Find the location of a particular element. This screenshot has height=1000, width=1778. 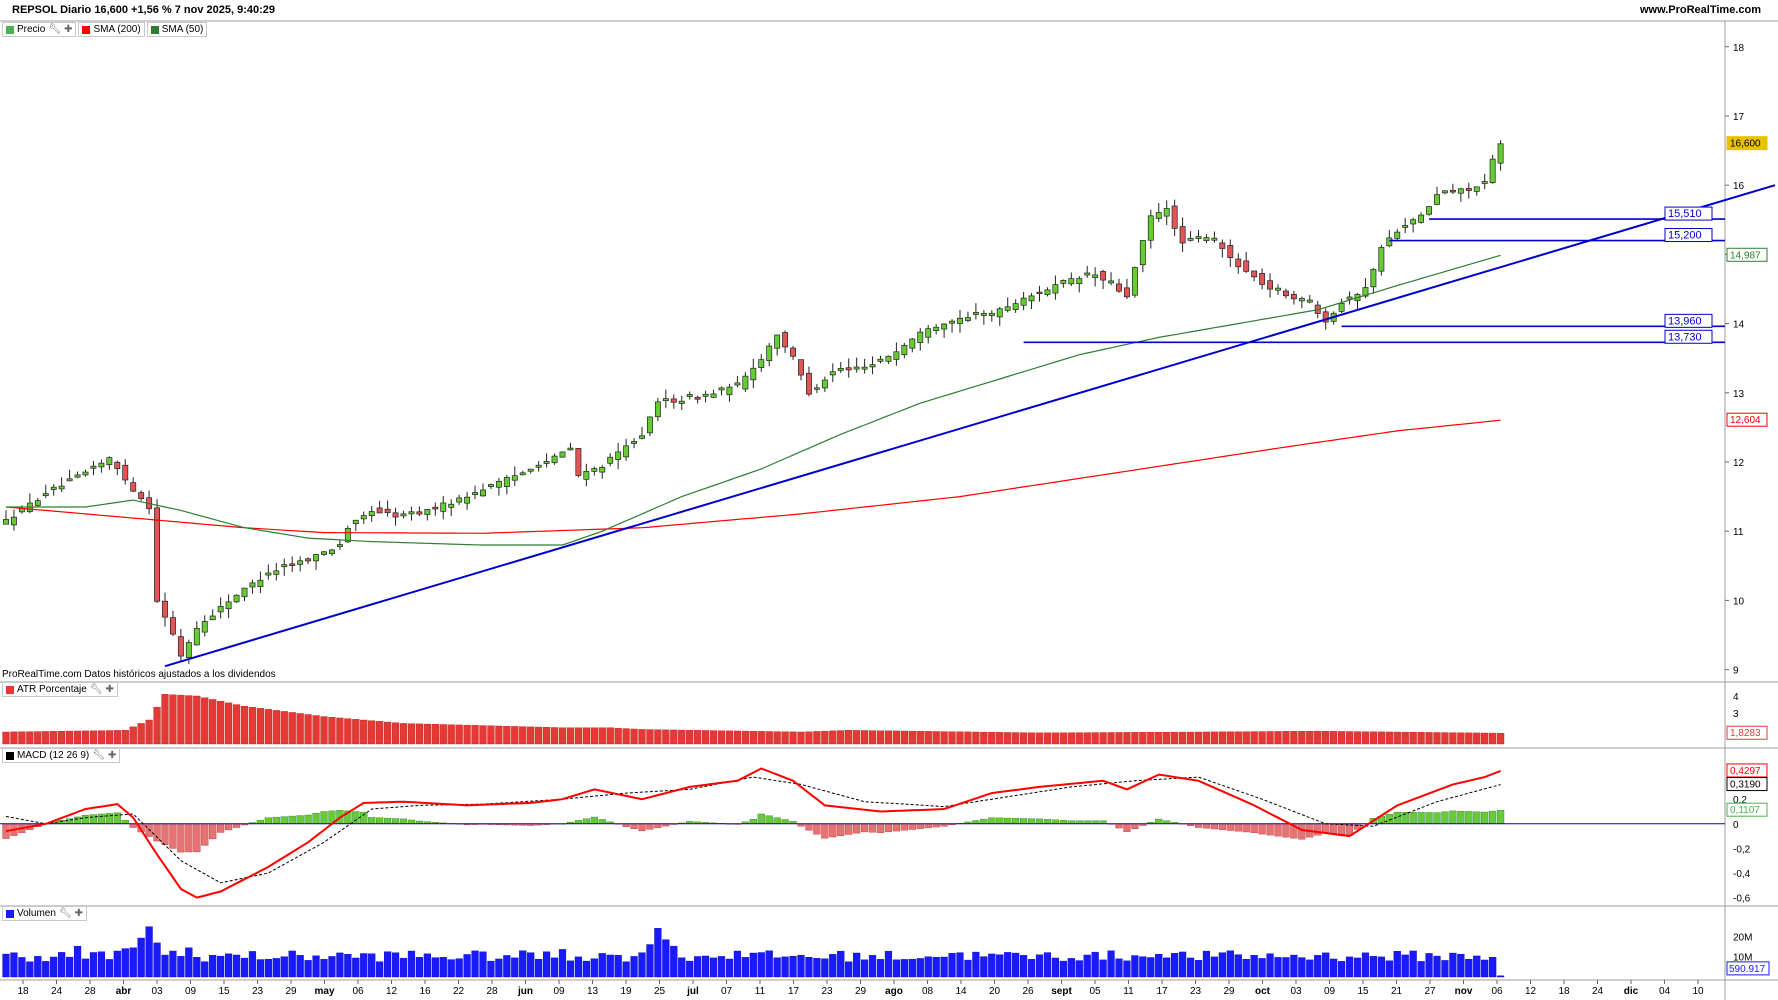

atr-value-label: 1,8283 is located at coordinates (1745, 733).